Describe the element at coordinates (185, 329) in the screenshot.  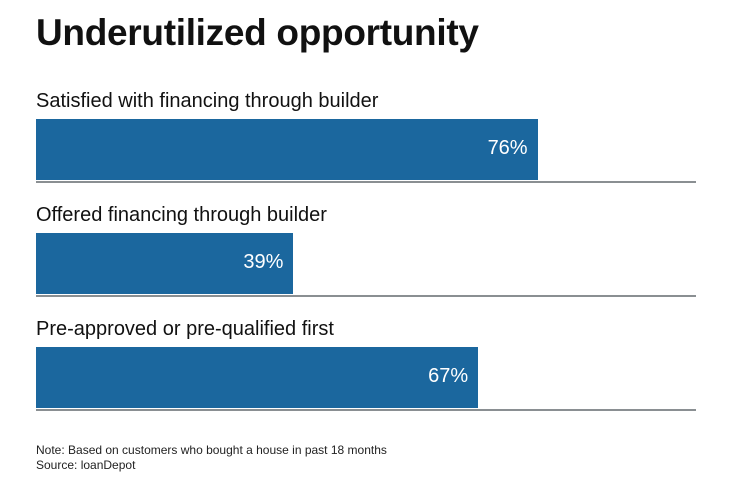
I see `category-label: Pre-approved or pre-qualified first` at that location.